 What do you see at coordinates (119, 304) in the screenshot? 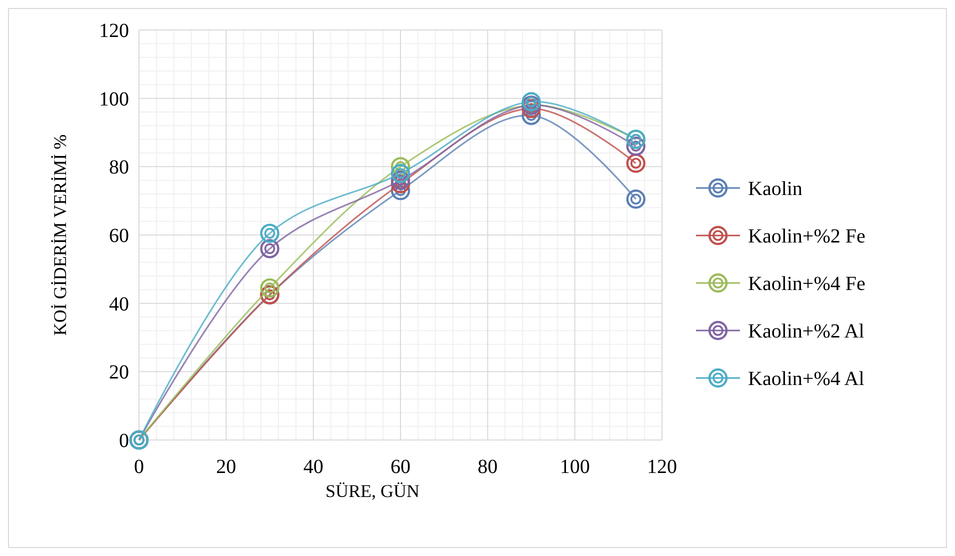
I see `y-tick-label: 40` at bounding box center [119, 304].